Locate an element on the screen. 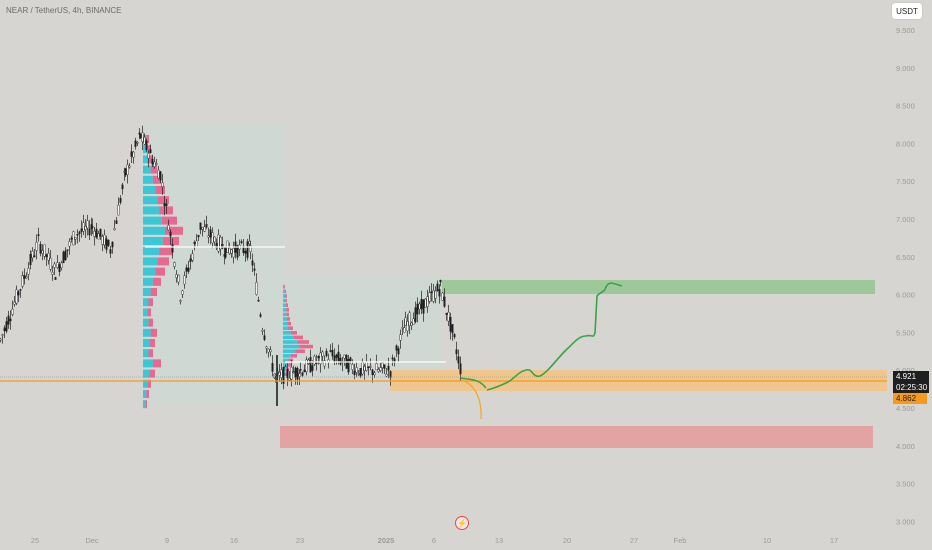 This screenshot has height=550, width=932. price-tick: 6.500 is located at coordinates (905, 257).